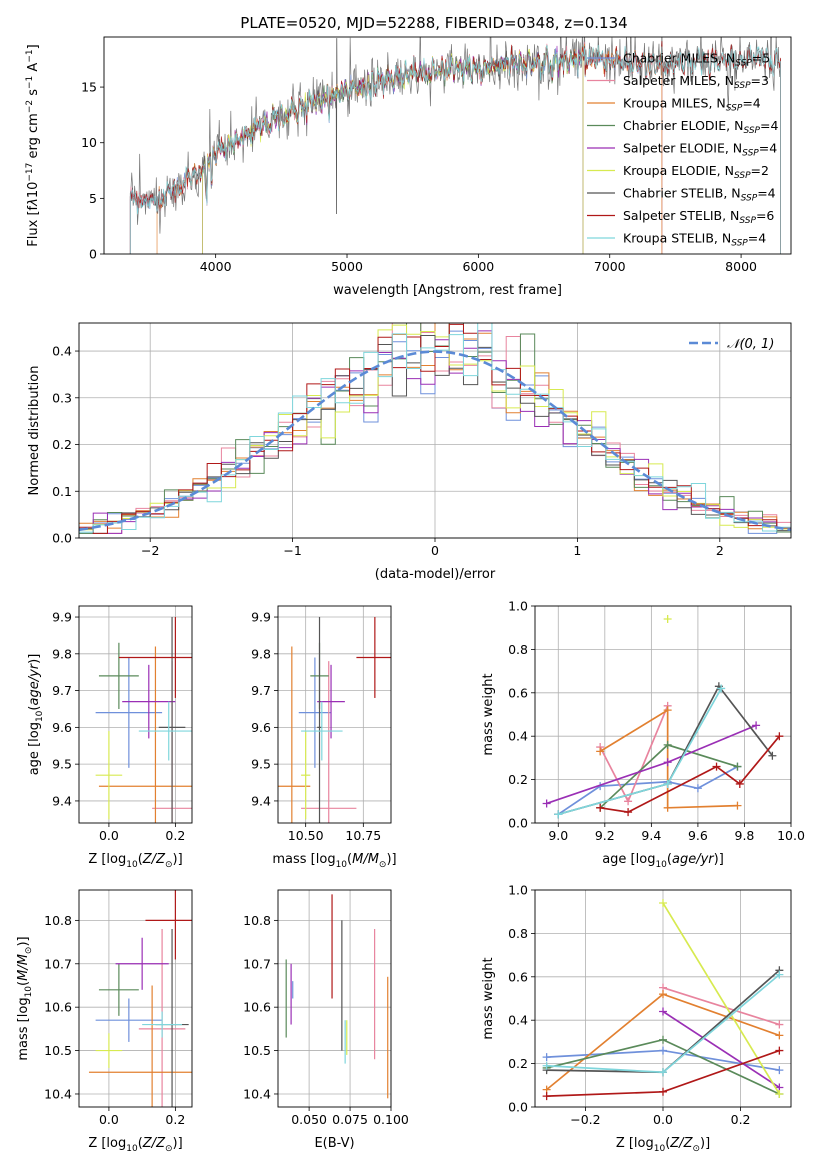 The image size is (819, 1170). I want to click on legend-entry-chabrier-stelib: Chabrier STELIB, NSSP=4, so click(699, 195).